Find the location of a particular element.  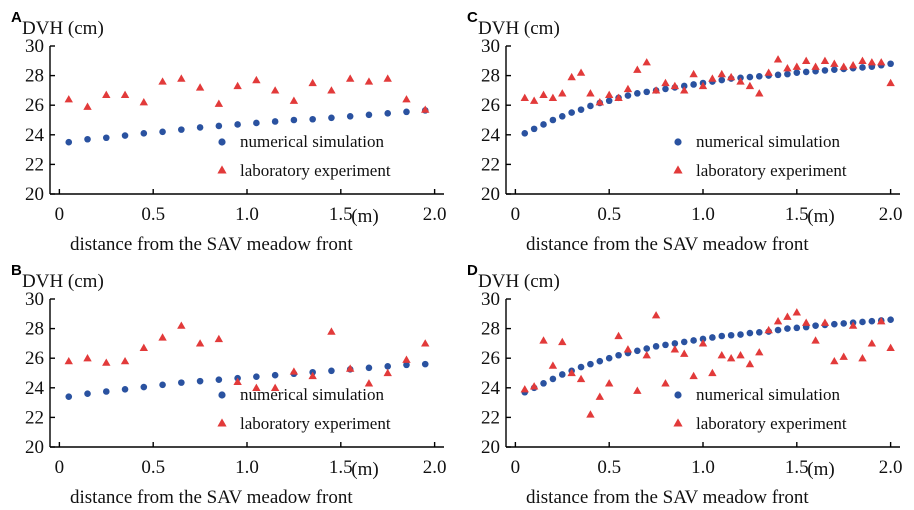

y-tick-label: 22 is located at coordinates (490, 164).